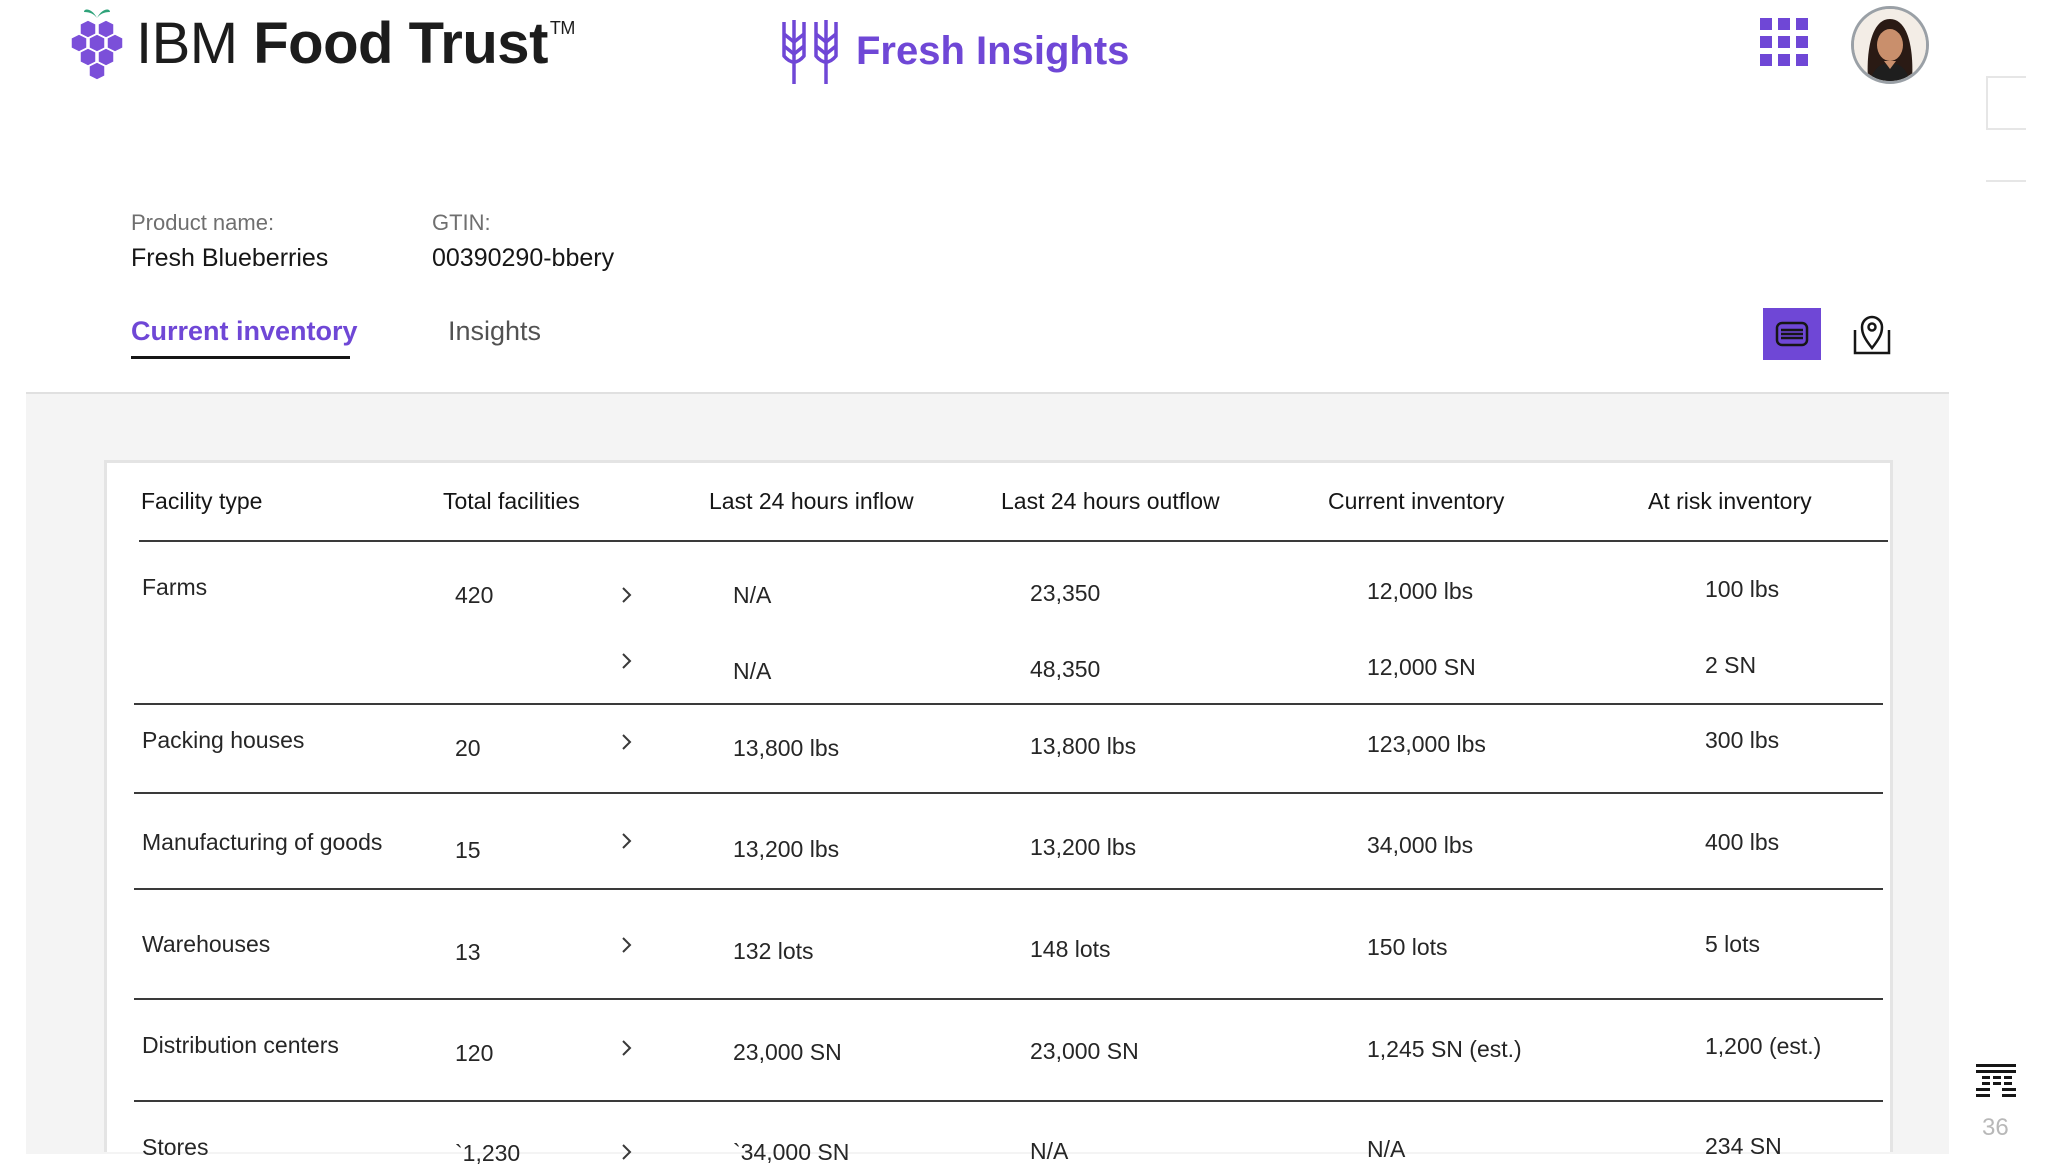 The height and width of the screenshot is (1168, 2048). I want to click on cell-facility: Stores, so click(175, 1147).